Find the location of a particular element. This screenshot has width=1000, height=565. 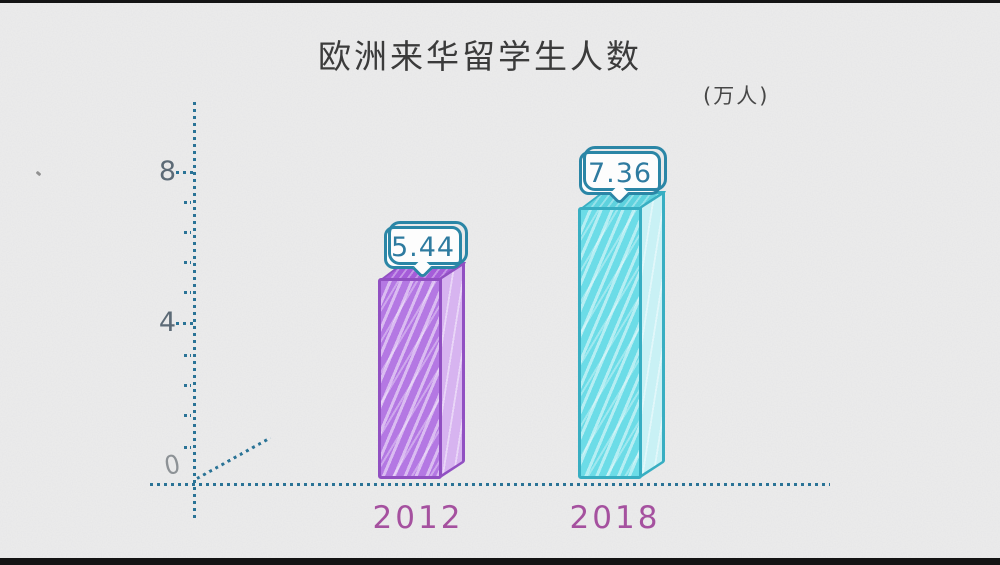

y-minor-ticks is located at coordinates (189, 326).